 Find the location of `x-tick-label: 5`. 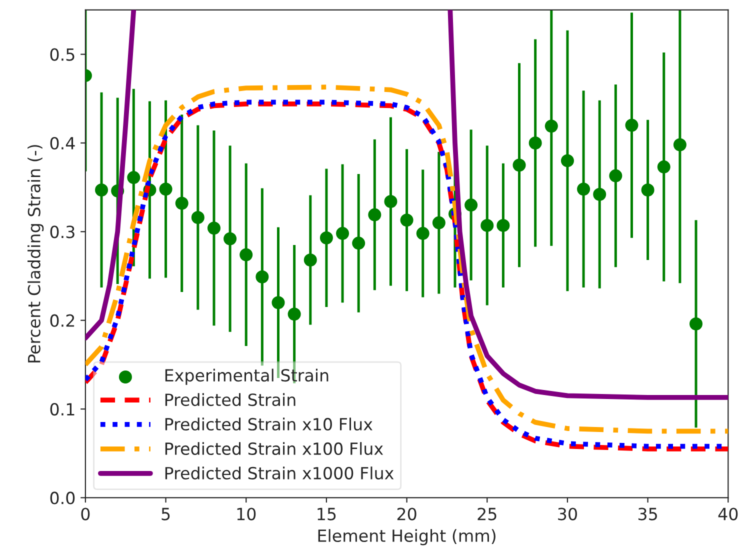

x-tick-label: 5 is located at coordinates (166, 514).